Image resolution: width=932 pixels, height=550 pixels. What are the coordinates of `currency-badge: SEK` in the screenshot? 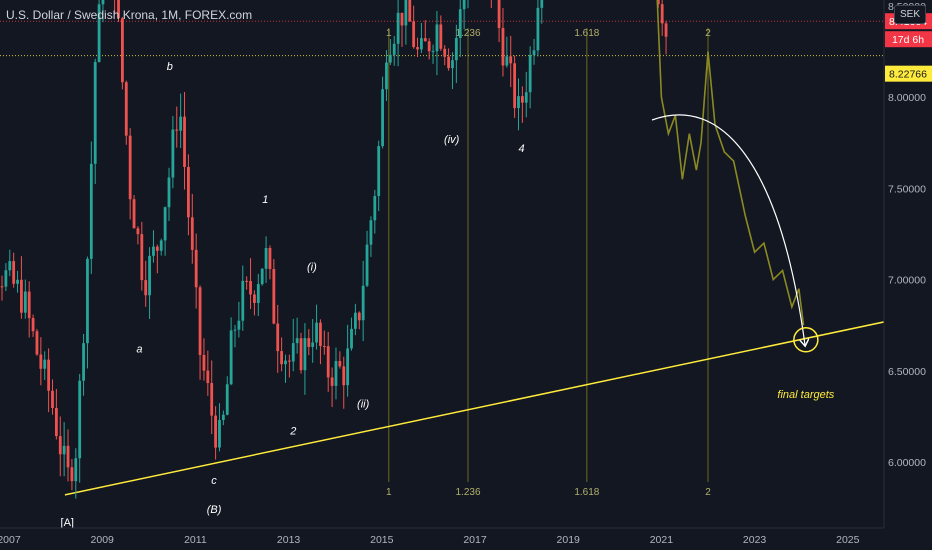 It's located at (910, 14).